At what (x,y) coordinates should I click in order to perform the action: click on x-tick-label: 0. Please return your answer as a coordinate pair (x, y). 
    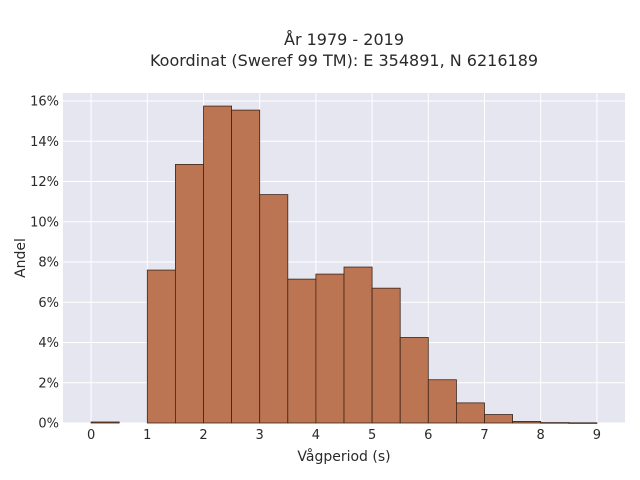
    Looking at the image, I should click on (91, 435).